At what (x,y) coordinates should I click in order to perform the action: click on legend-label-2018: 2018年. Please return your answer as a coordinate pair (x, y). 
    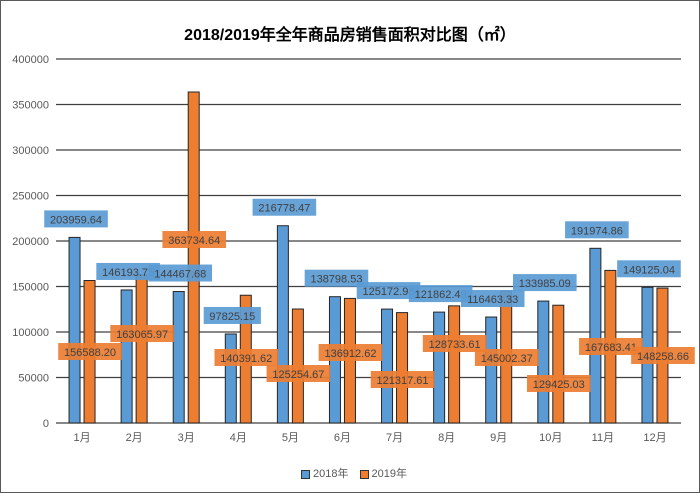
    Looking at the image, I should click on (330, 474).